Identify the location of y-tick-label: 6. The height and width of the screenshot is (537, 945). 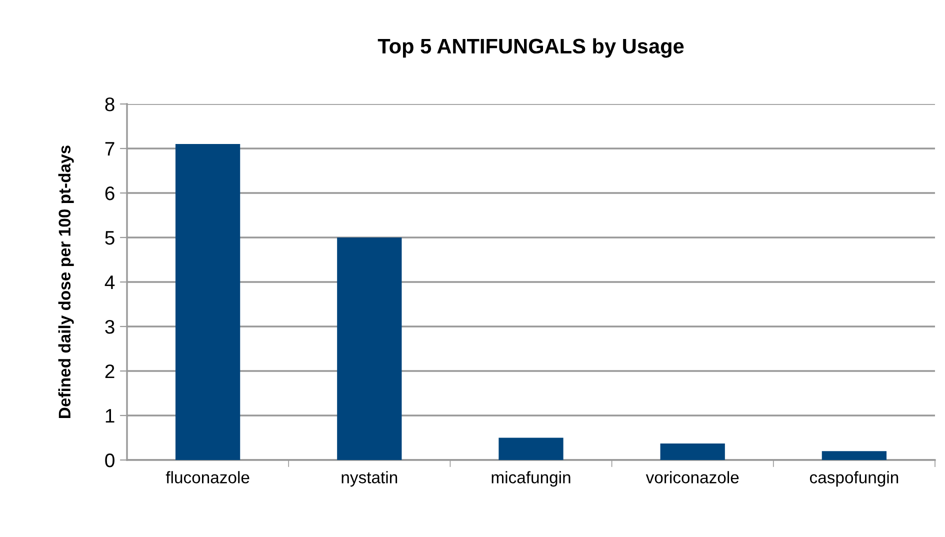
(109, 193).